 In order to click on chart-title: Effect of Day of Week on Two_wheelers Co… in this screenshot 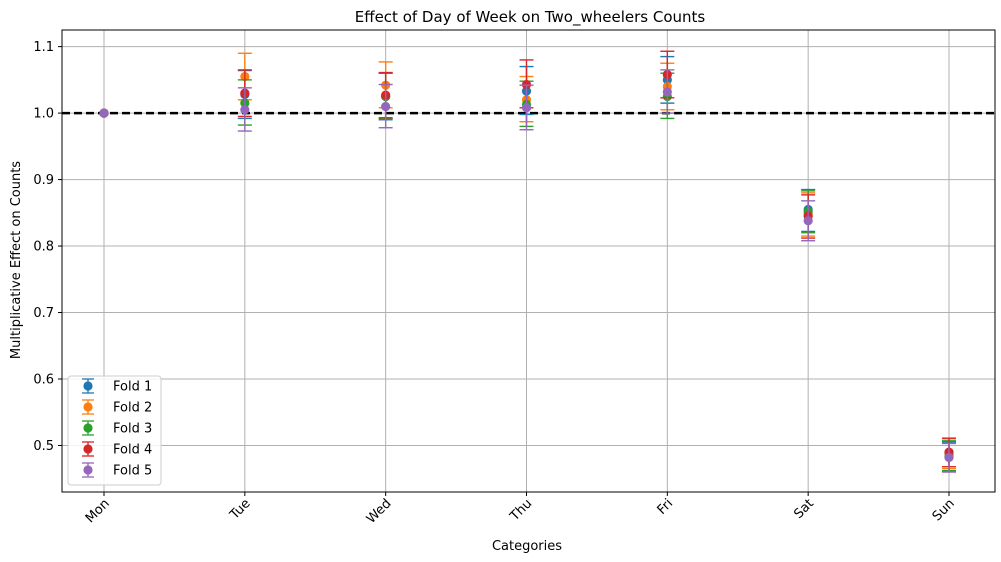, I will do `click(530, 17)`.